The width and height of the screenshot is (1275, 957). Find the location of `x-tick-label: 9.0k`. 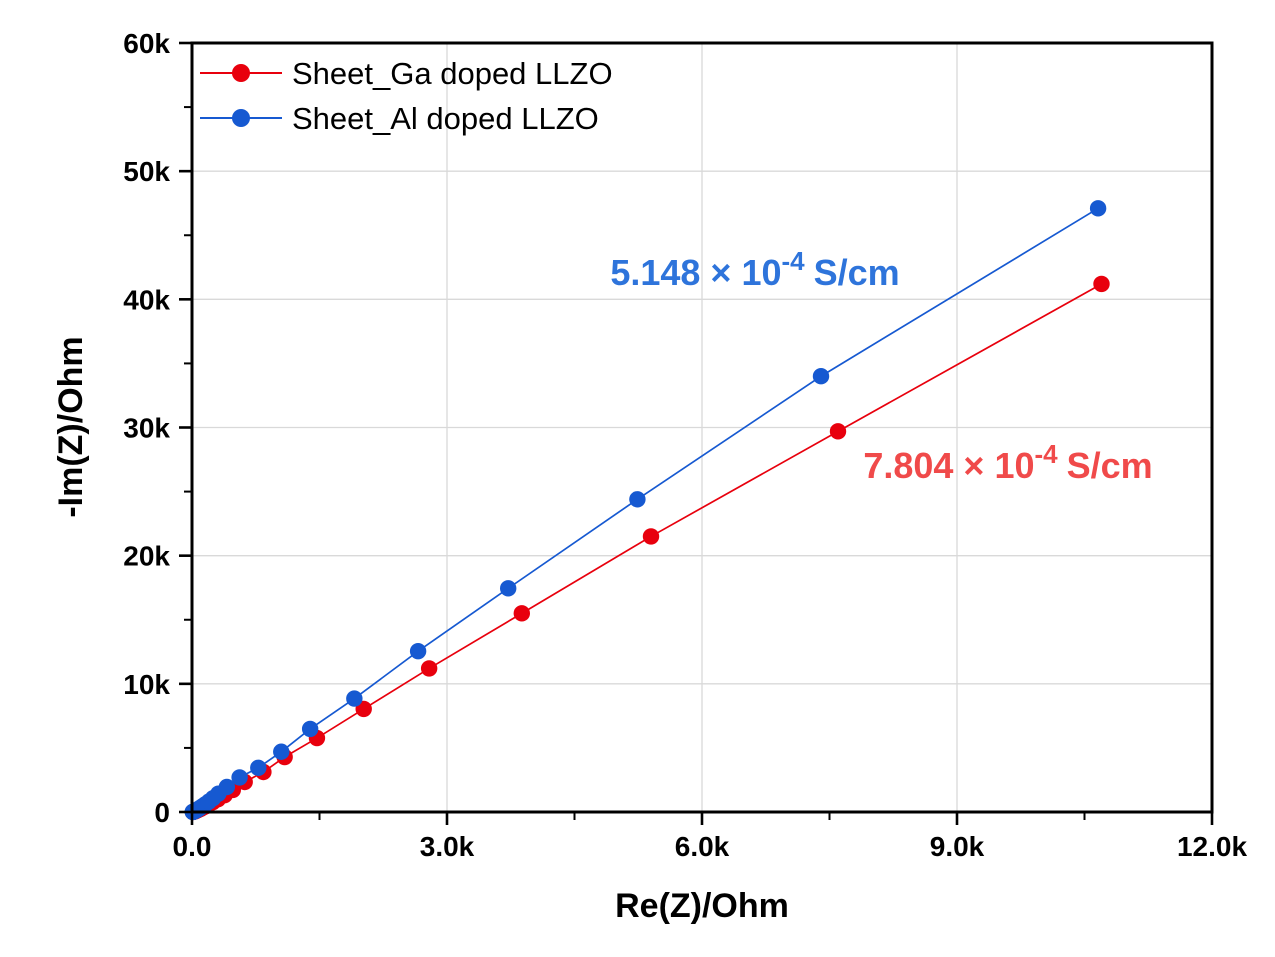

x-tick-label: 9.0k is located at coordinates (957, 846).